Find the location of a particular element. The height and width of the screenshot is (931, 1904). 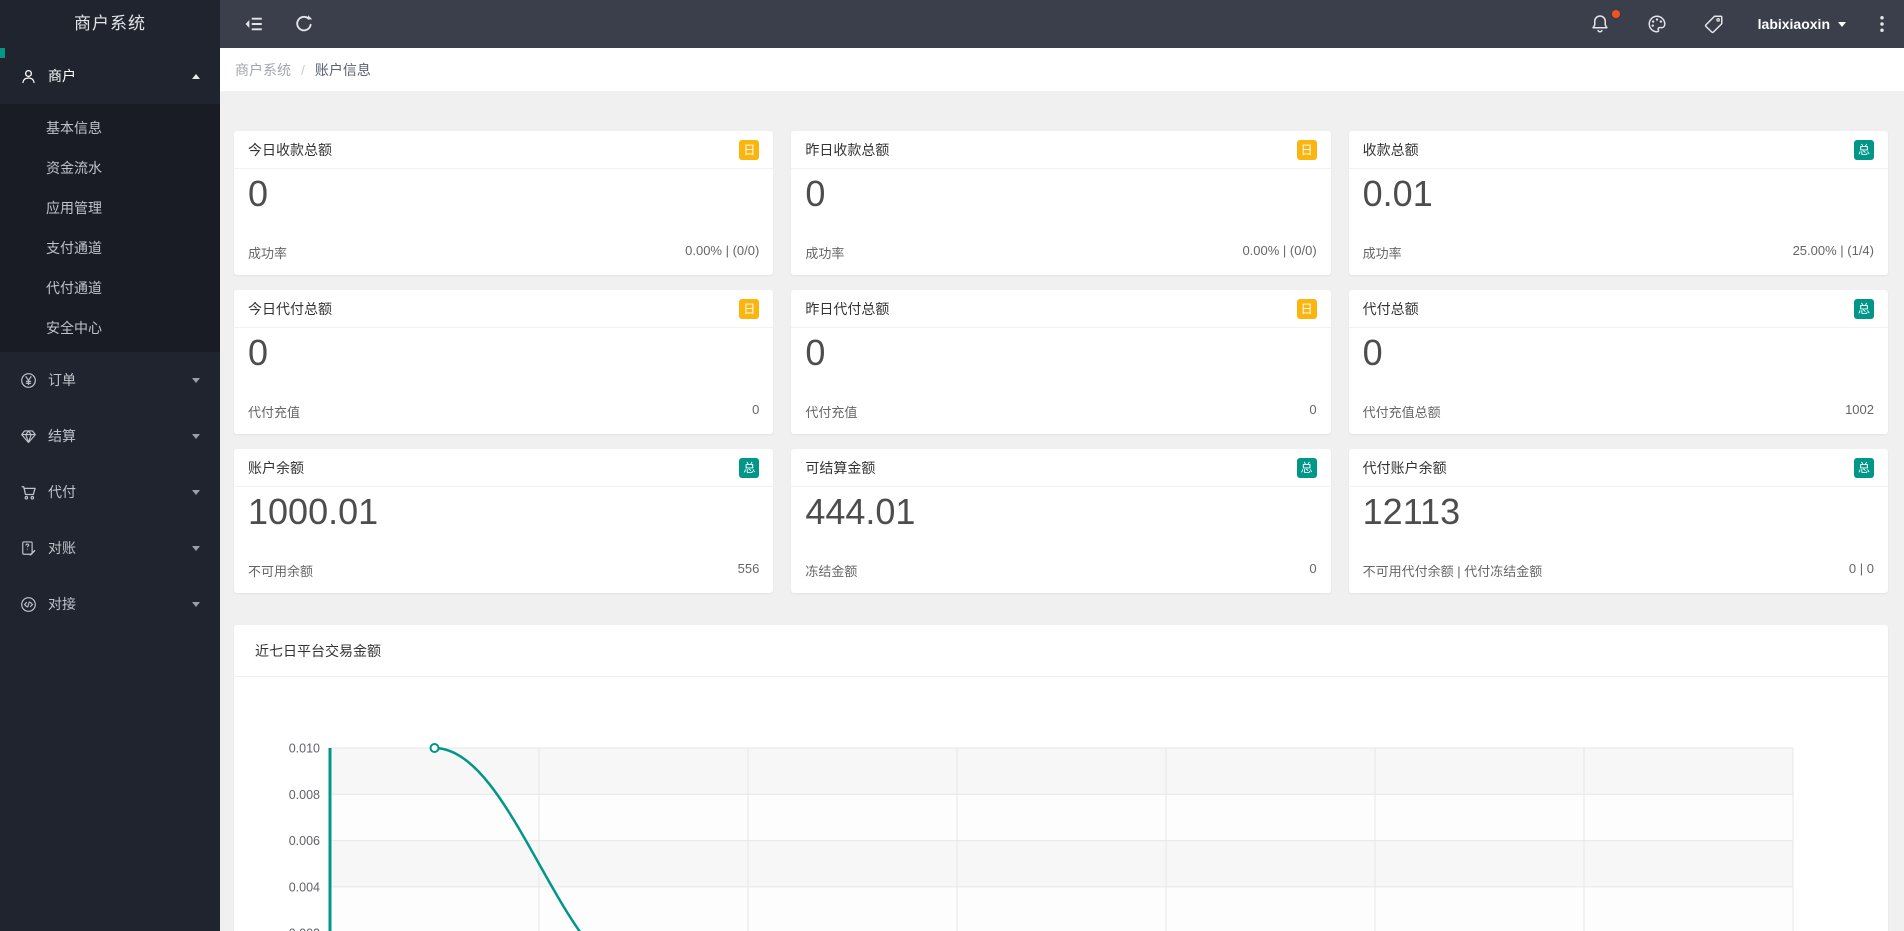

stat-card-footer: 成功率 0.00% | (0/0) is located at coordinates (1060, 252).